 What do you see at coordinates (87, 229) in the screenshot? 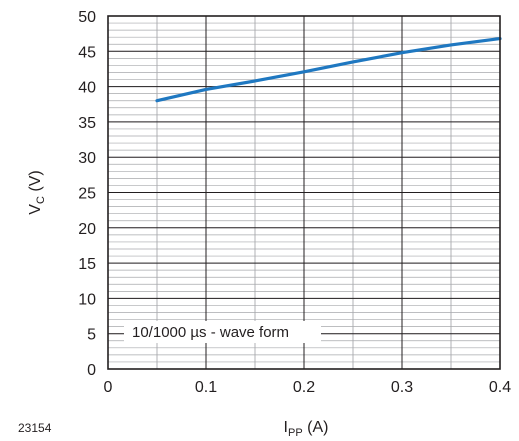
I see `y-tick-label: 20` at bounding box center [87, 229].